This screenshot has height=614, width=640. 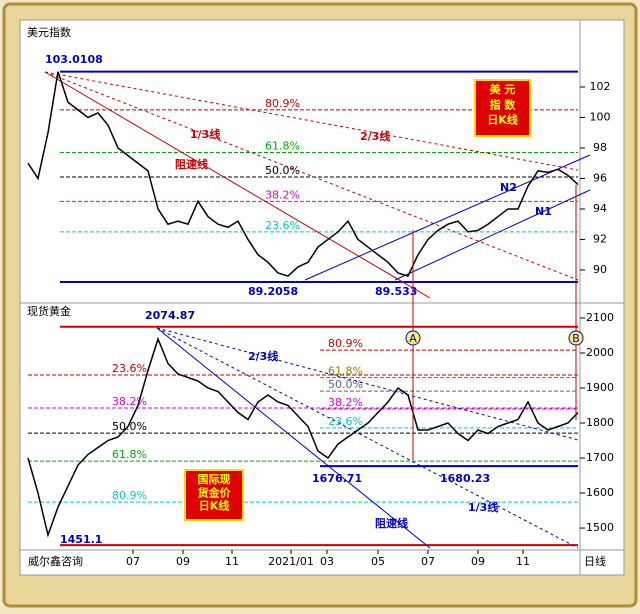 I want to click on y-tick-label: 1500, so click(x=600, y=527).